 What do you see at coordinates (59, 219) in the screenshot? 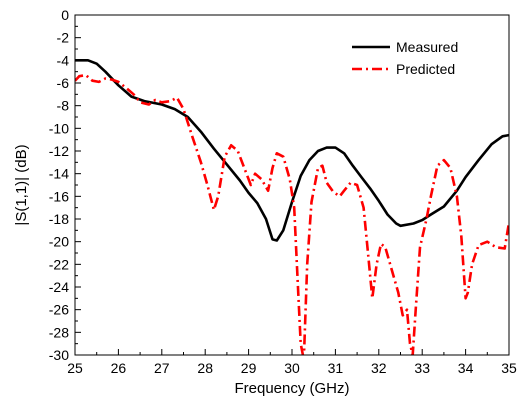
I see `y-tick-label: -18` at bounding box center [59, 219].